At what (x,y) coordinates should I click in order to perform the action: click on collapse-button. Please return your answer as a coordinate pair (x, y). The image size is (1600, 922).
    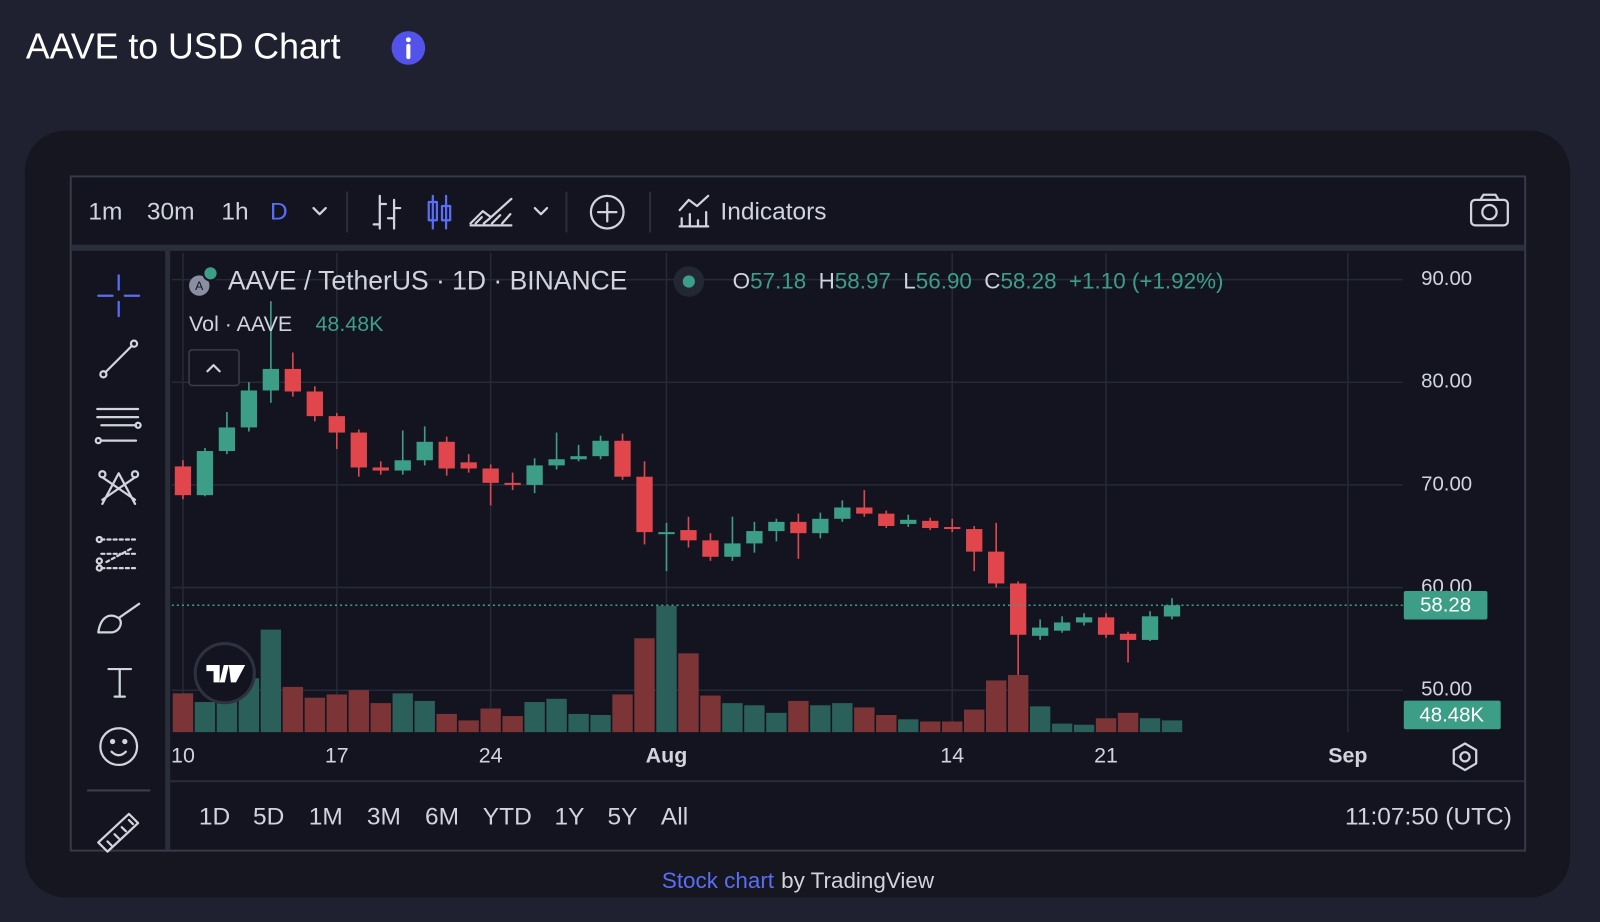
    Looking at the image, I should click on (214, 368).